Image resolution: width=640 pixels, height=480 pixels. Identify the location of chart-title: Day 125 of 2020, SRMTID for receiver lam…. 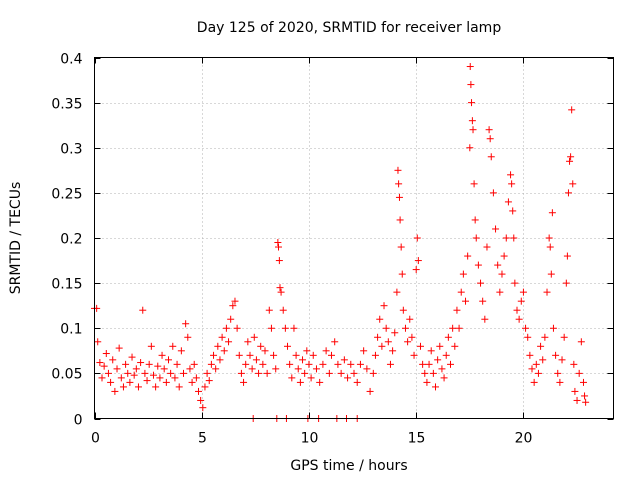
(349, 28).